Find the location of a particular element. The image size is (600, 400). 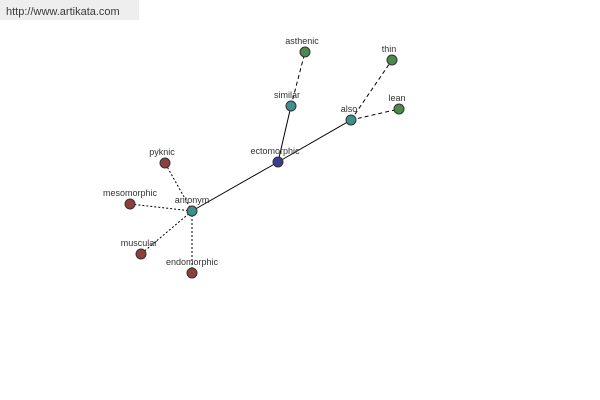

node-label: pyknic is located at coordinates (162, 152).